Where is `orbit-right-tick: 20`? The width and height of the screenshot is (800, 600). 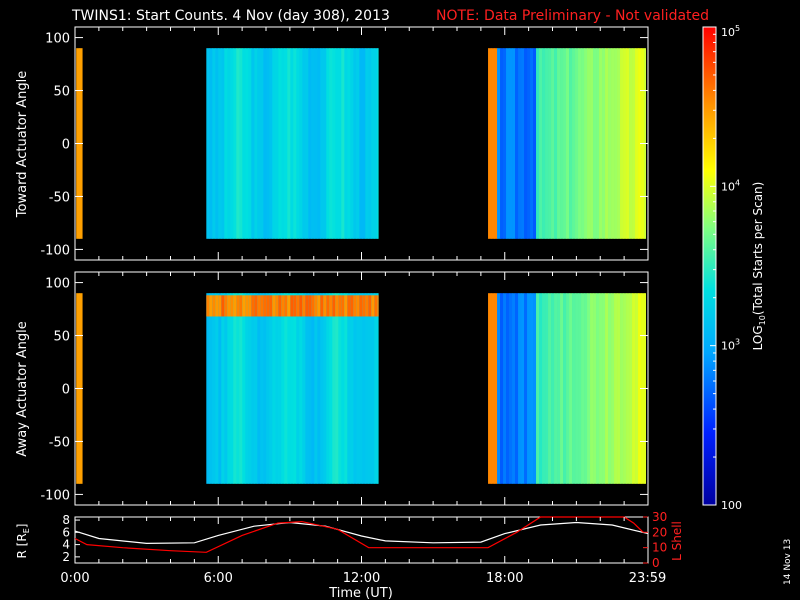
orbit-right-tick: 20 is located at coordinates (659, 532).